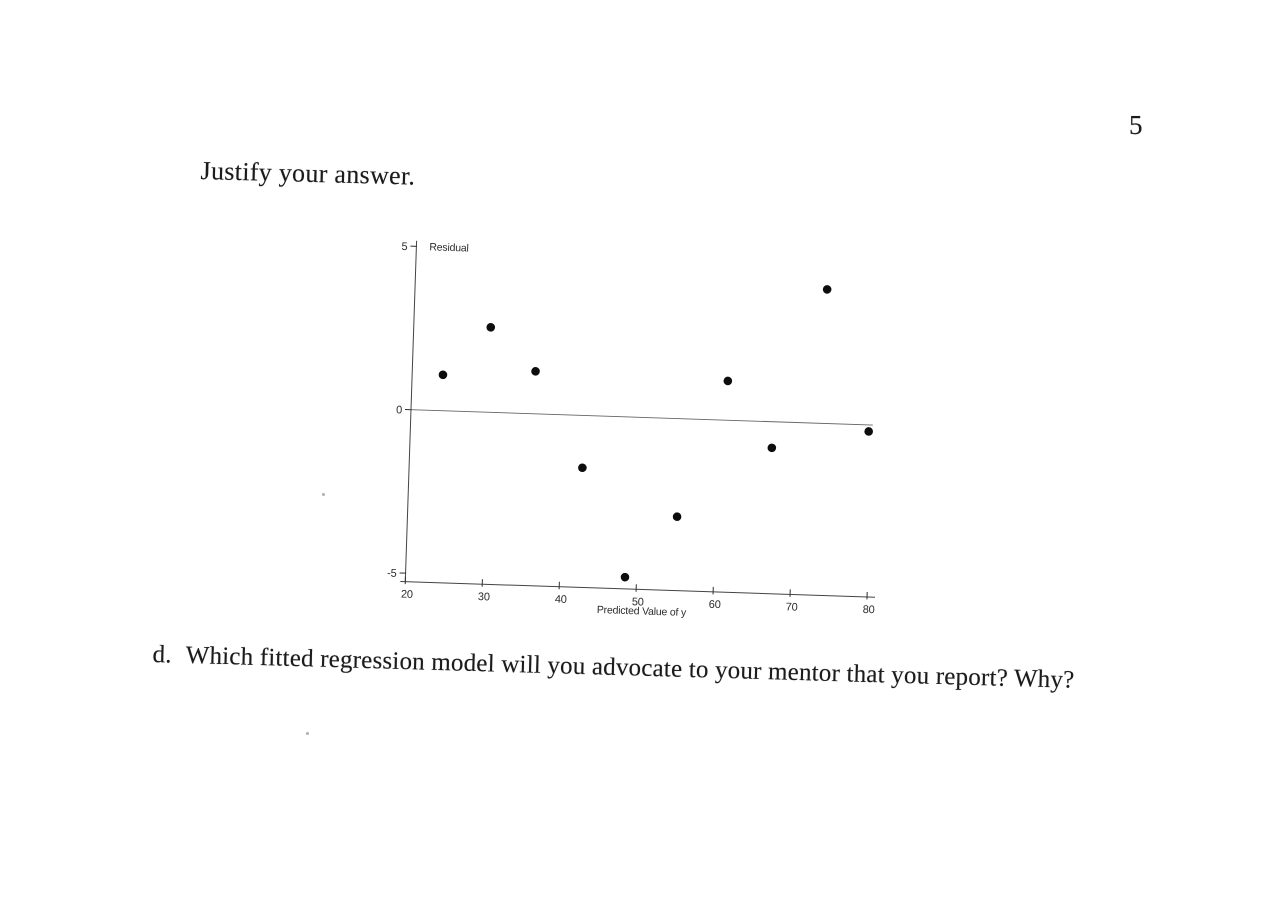  What do you see at coordinates (638, 589) in the screenshot?
I see `x-axis-line` at bounding box center [638, 589].